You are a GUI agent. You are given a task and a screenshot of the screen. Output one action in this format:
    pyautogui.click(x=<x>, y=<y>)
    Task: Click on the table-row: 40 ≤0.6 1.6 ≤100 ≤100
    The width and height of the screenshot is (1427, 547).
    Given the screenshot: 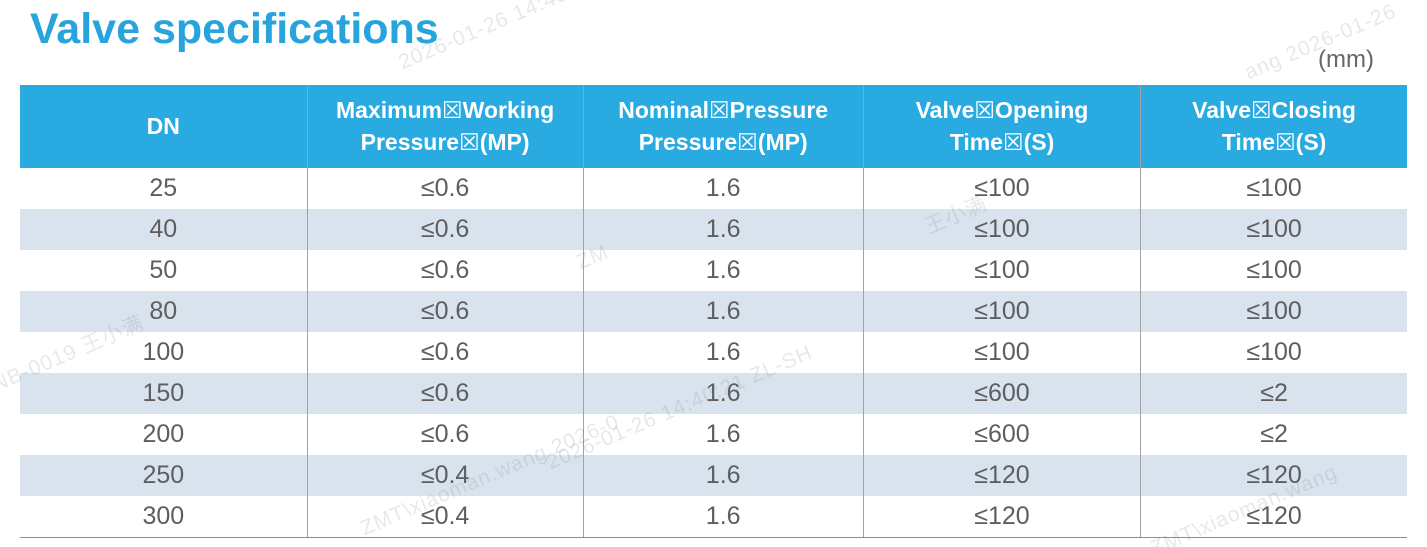 What is the action you would take?
    pyautogui.click(x=713, y=229)
    